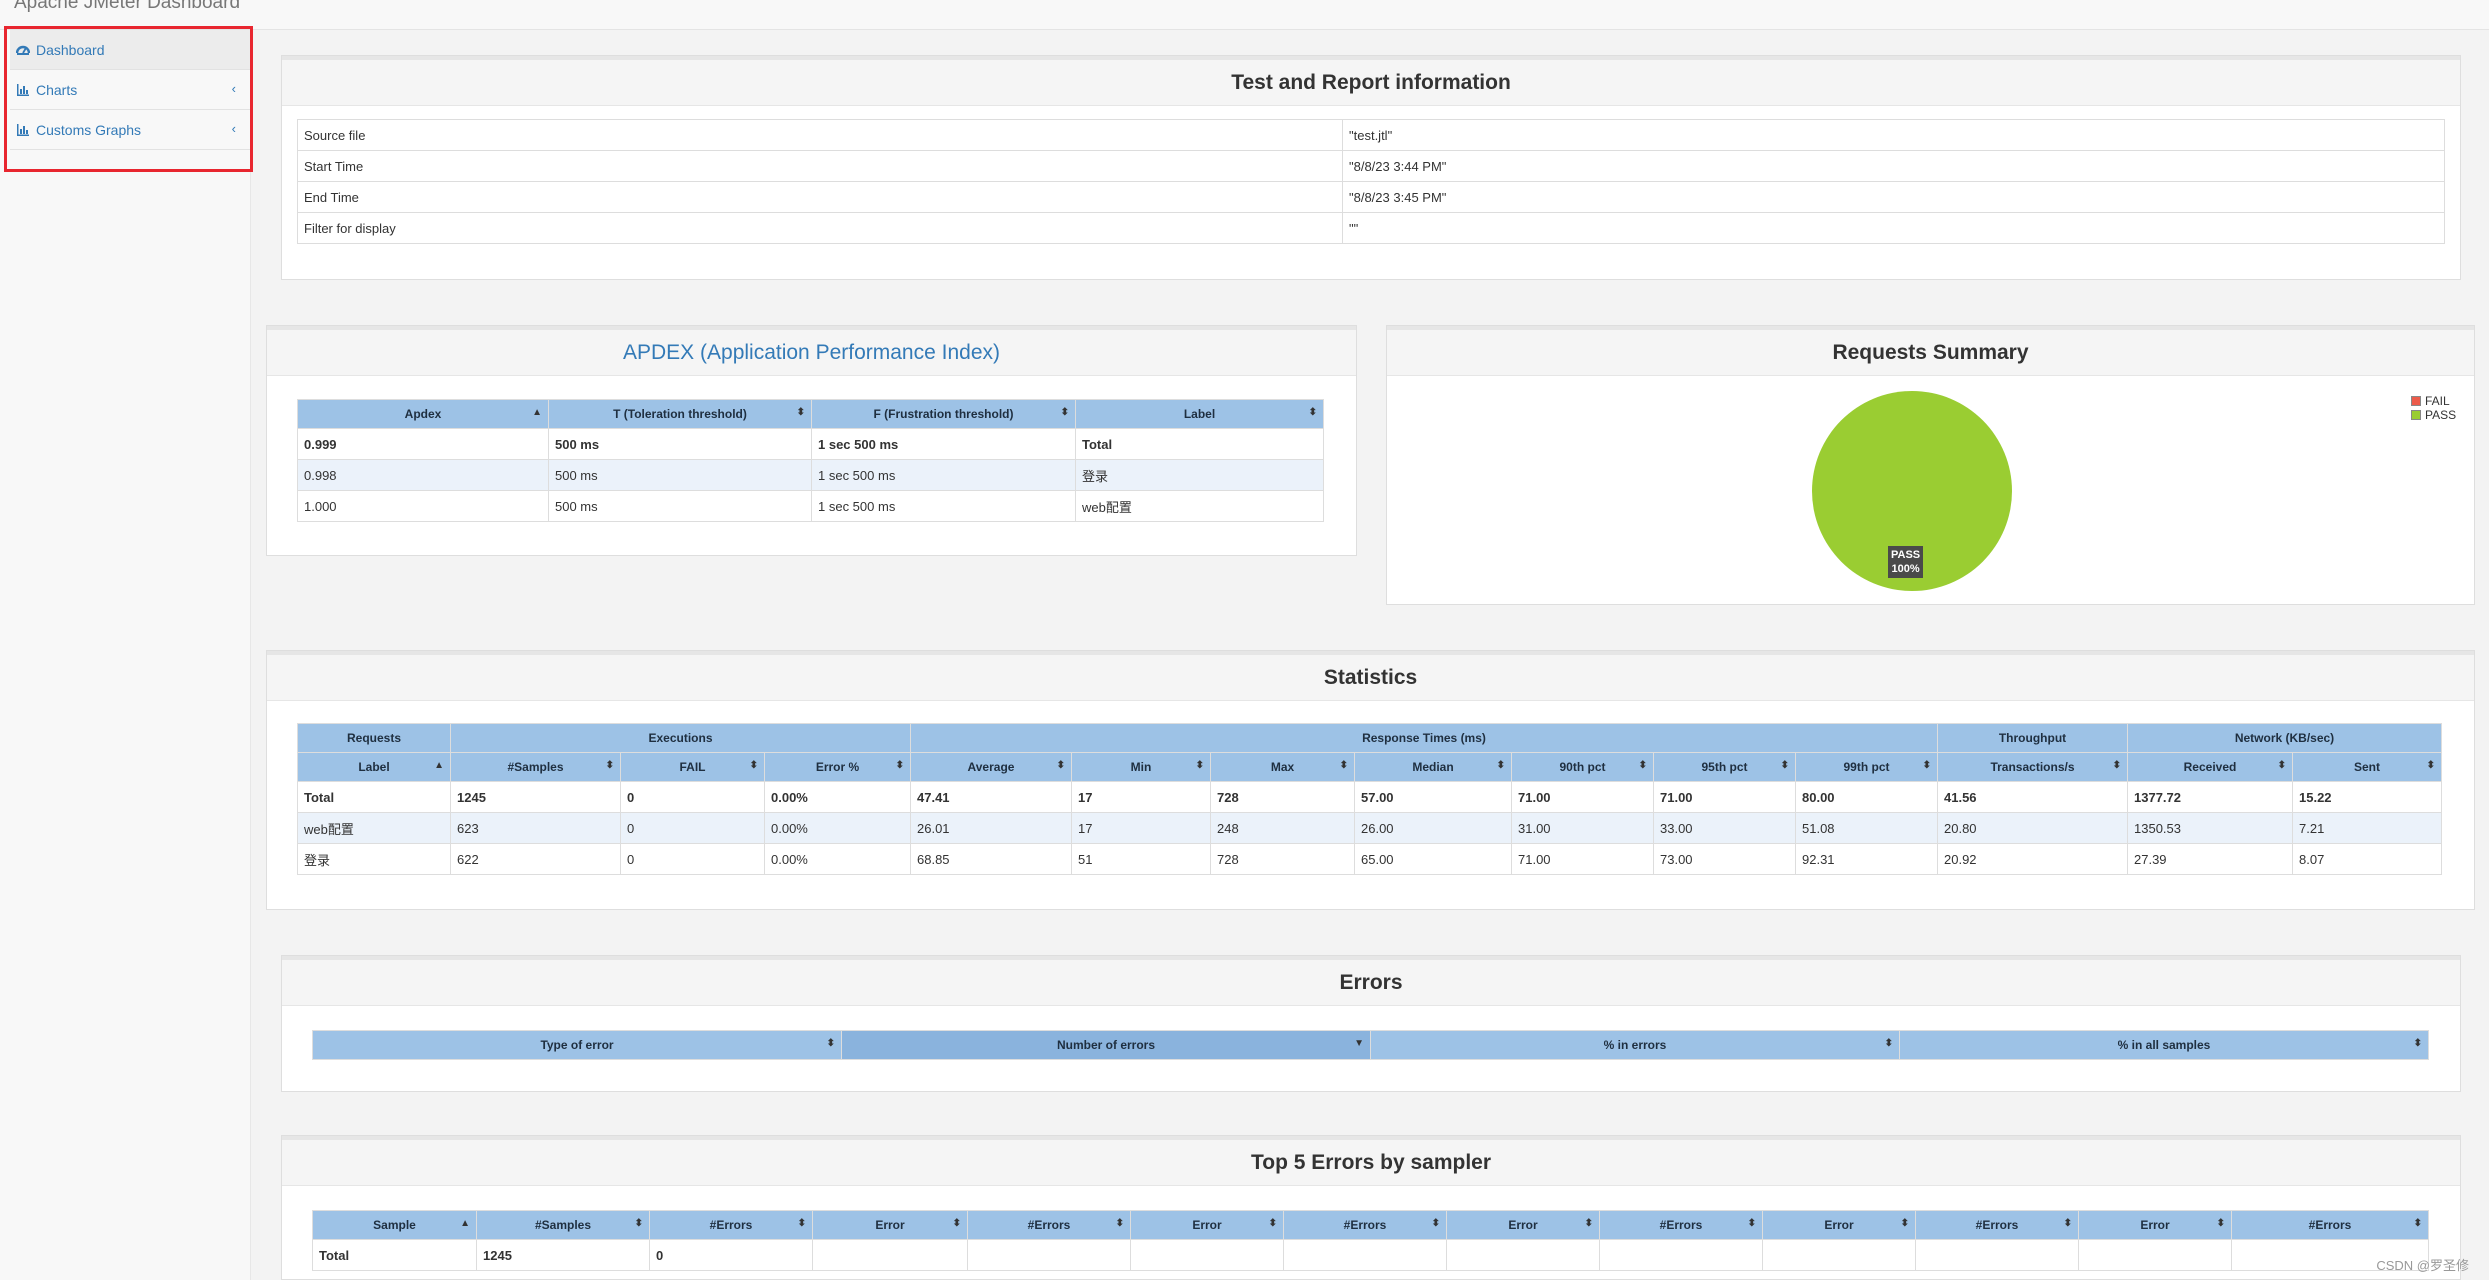  Describe the element at coordinates (1371, 1161) in the screenshot. I see `panel-title: Top 5 Errors by sampler` at that location.